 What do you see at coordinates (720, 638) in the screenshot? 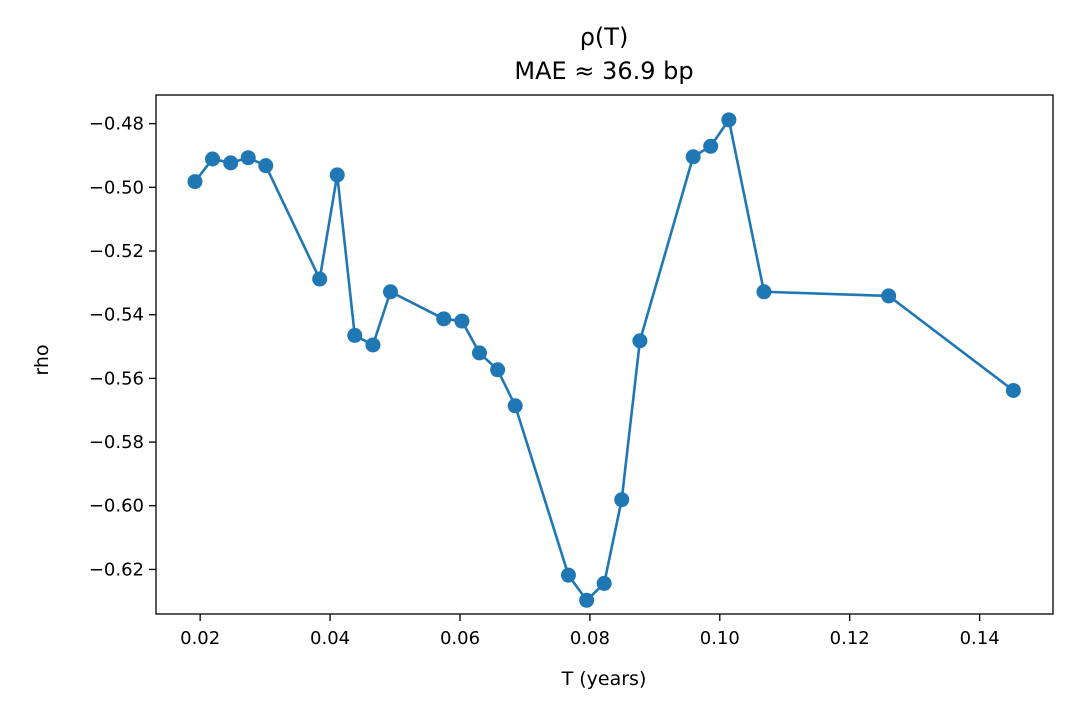
I see `x-tick-label: 0.10` at bounding box center [720, 638].